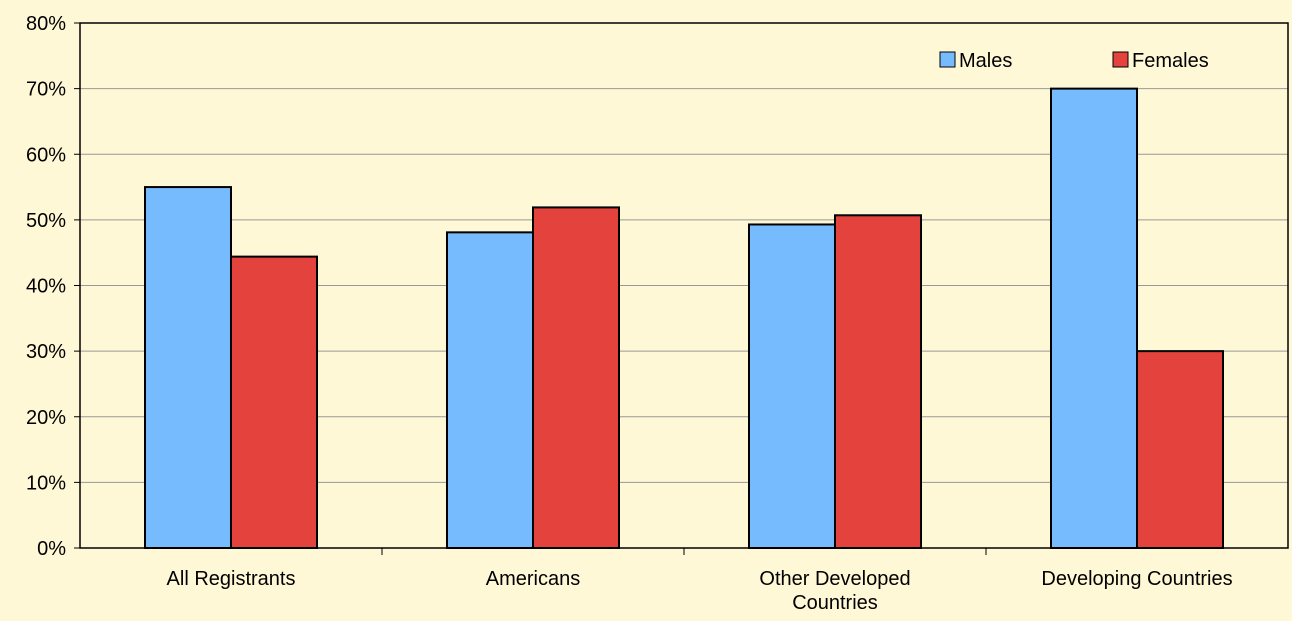 Image resolution: width=1292 pixels, height=621 pixels. What do you see at coordinates (1120, 59) in the screenshot?
I see `legend-swatch-females` at bounding box center [1120, 59].